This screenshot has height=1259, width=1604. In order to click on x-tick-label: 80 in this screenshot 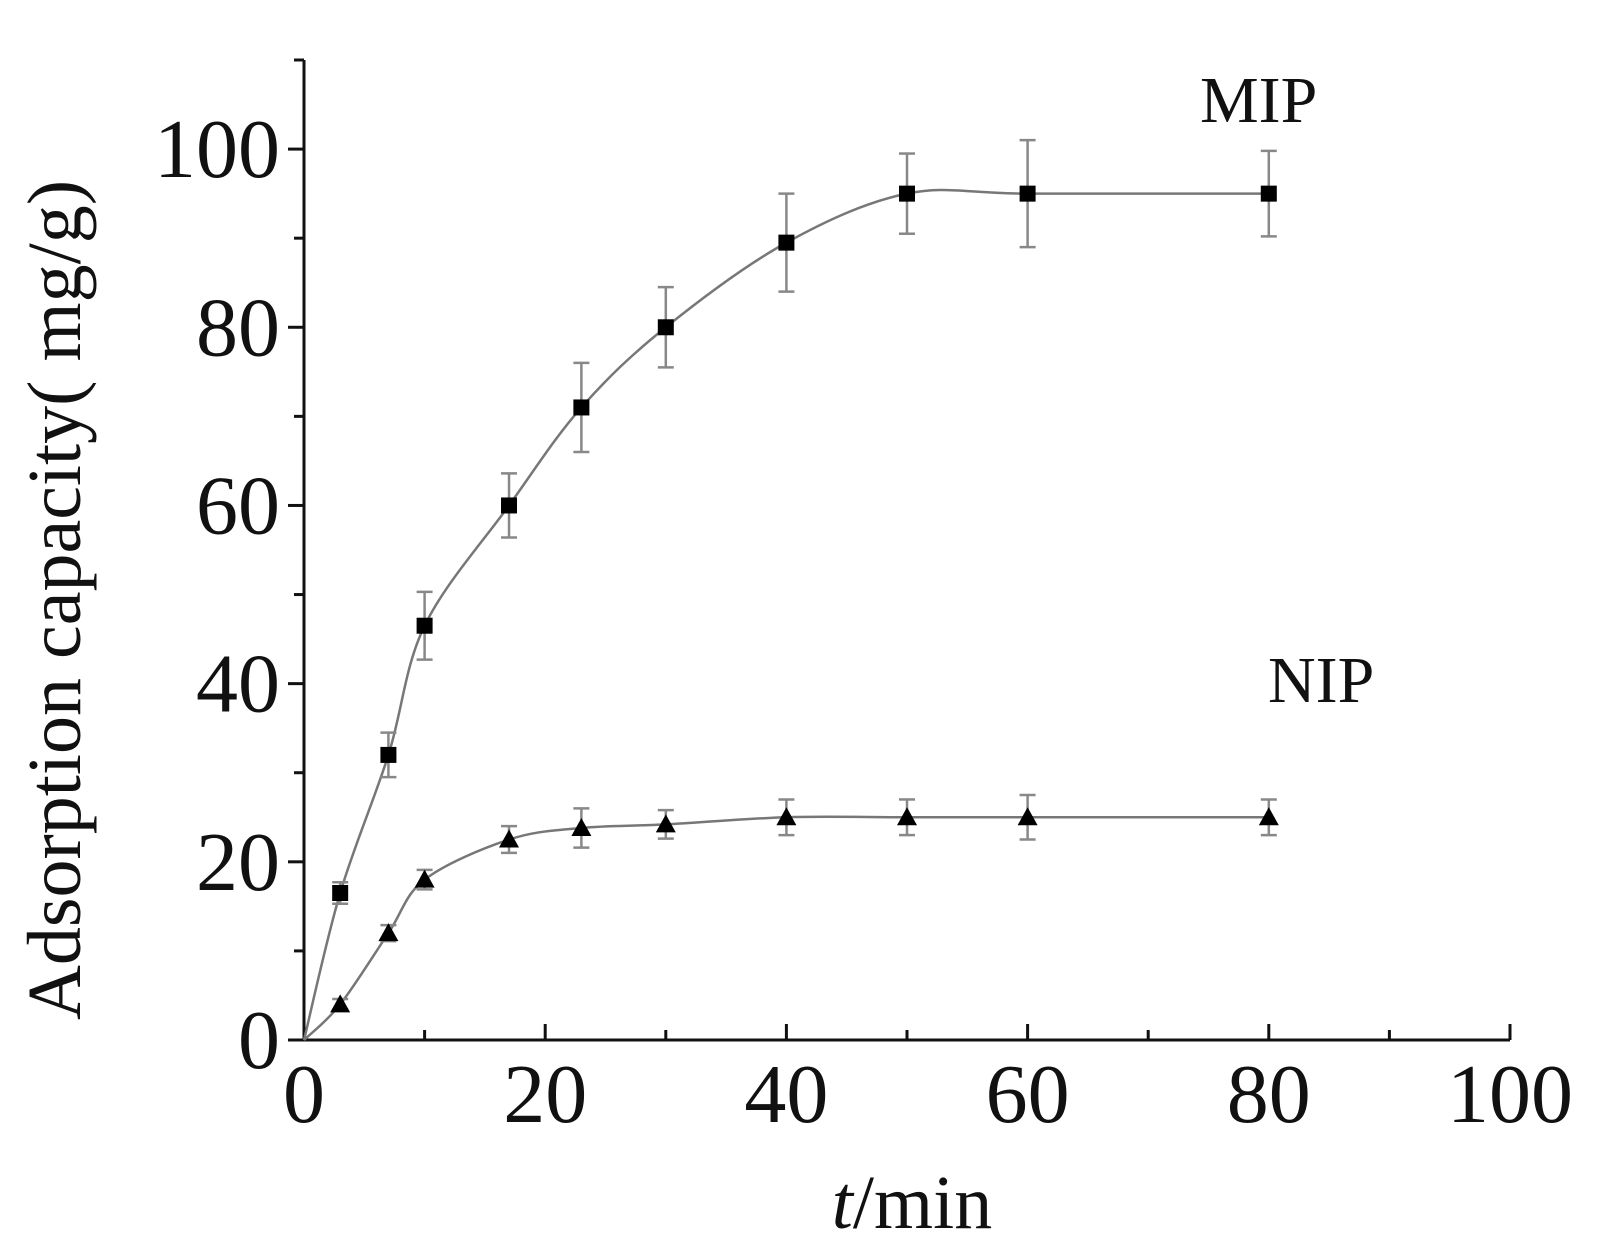, I will do `click(1269, 1094)`.